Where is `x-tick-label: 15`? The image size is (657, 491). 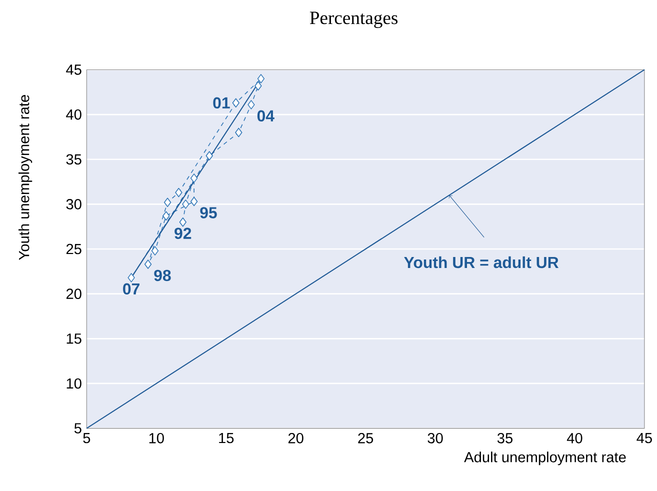
x-tick-label: 15 is located at coordinates (226, 438).